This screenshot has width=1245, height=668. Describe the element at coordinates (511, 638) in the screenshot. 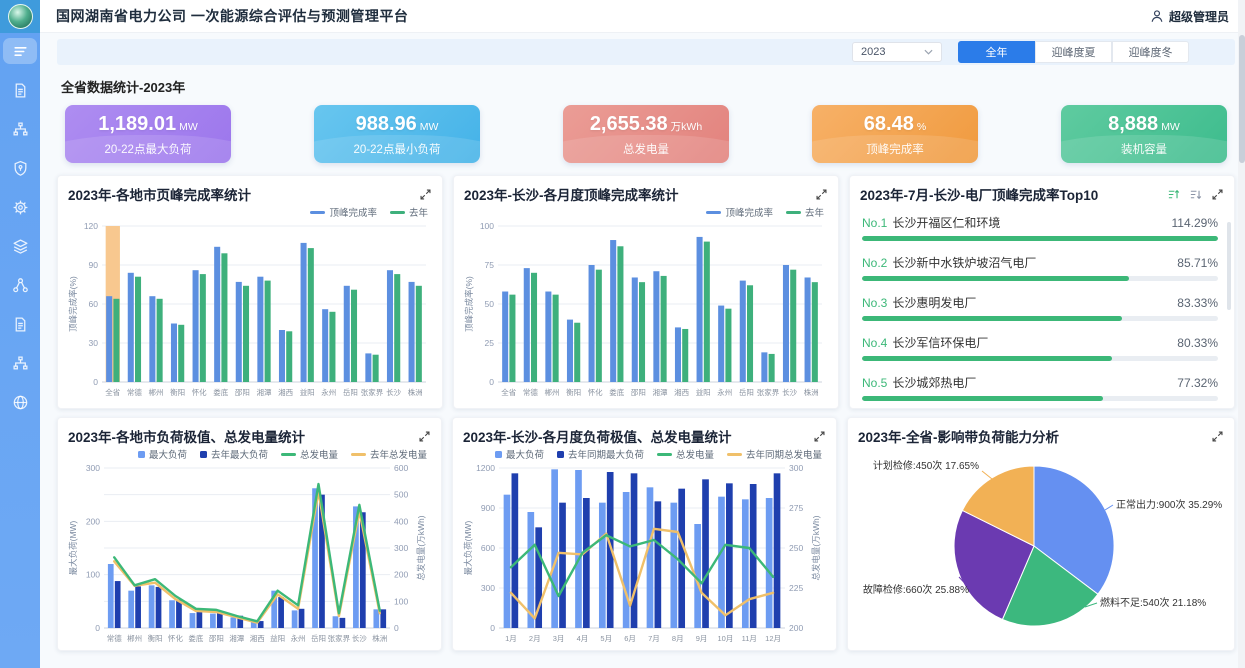

I see `svg-text: 1月` at that location.